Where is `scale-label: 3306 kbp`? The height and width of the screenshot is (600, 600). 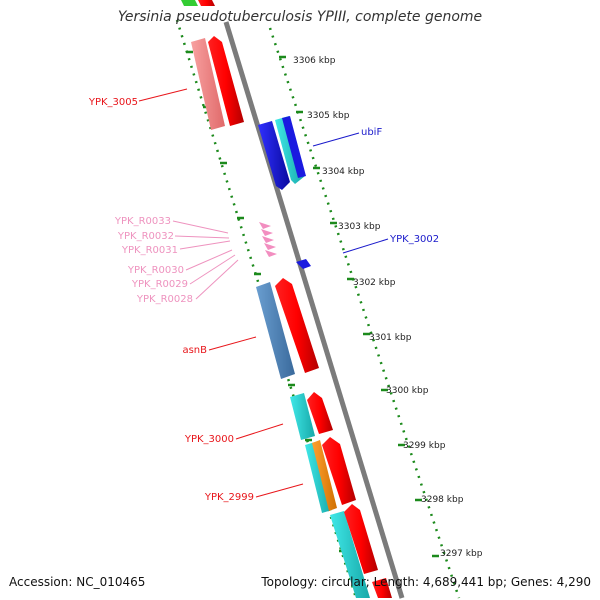 scale-label: 3306 kbp is located at coordinates (314, 61).